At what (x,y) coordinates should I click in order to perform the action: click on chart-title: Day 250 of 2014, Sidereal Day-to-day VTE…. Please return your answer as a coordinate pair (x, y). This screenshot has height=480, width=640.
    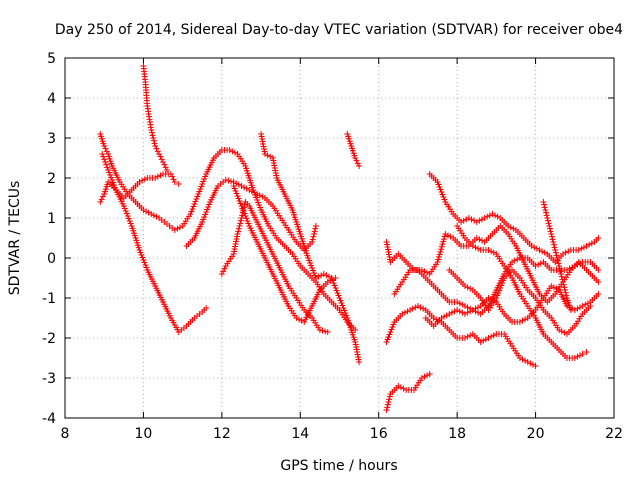
    Looking at the image, I should click on (339, 30).